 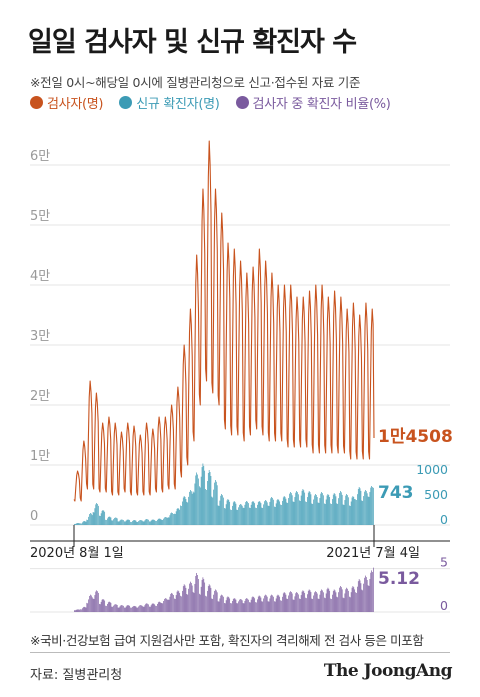 What do you see at coordinates (40, 456) in the screenshot?
I see `tests-tick-label: 1만` at bounding box center [40, 456].